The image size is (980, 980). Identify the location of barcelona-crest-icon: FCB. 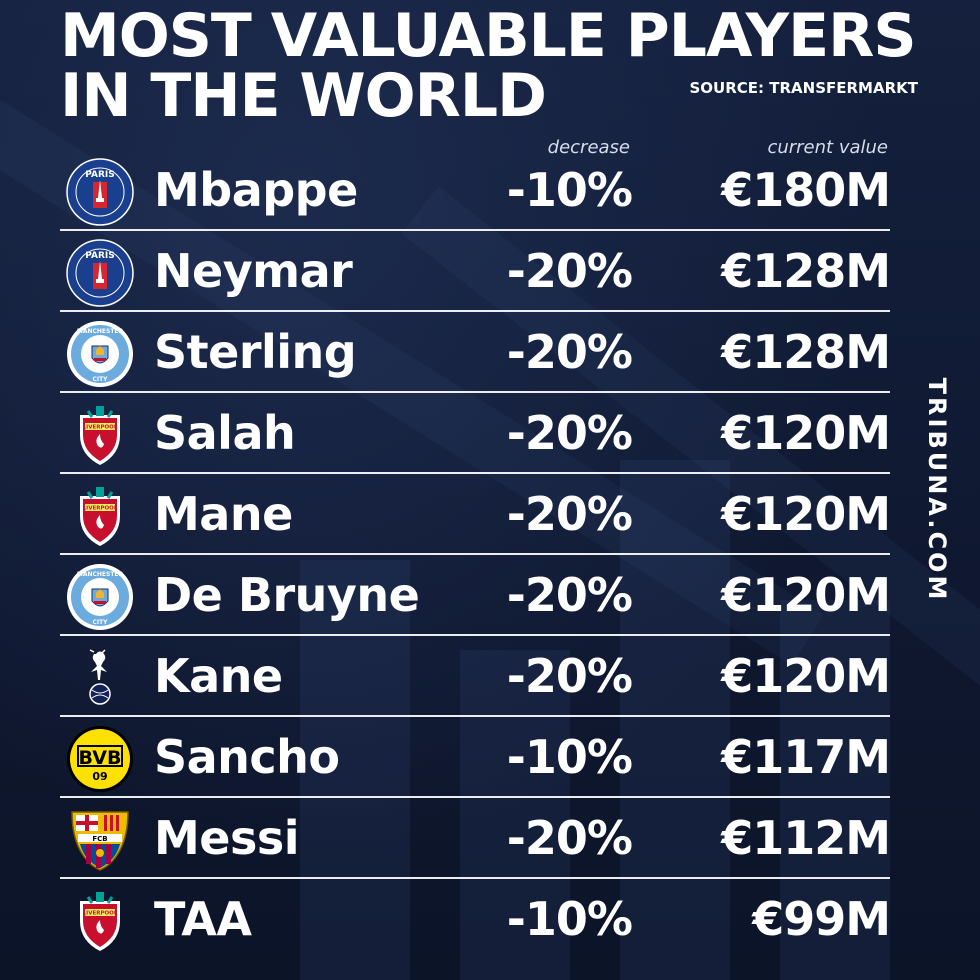
(100, 840).